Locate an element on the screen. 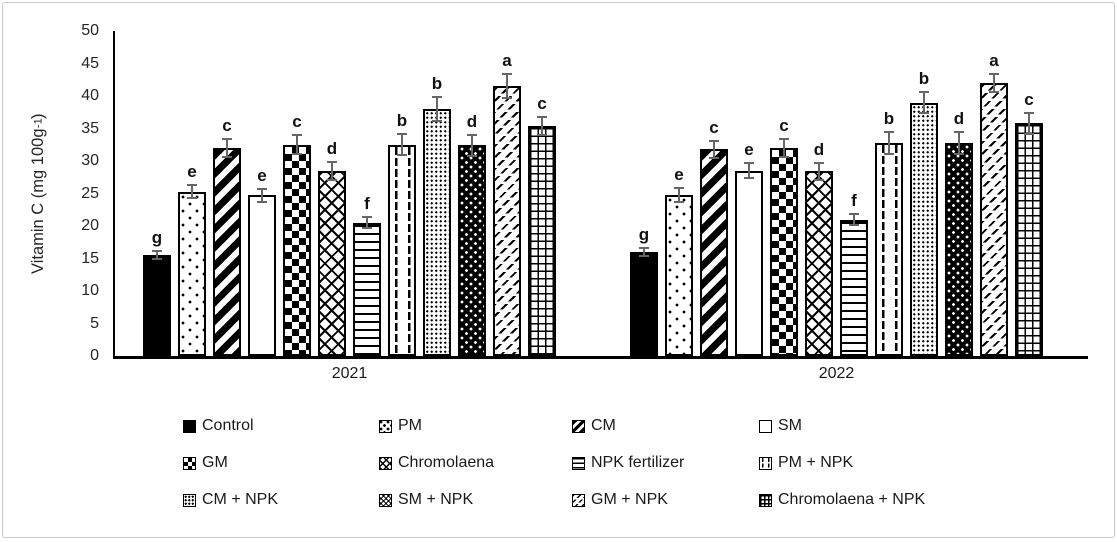  legend-label: CM is located at coordinates (603, 425).